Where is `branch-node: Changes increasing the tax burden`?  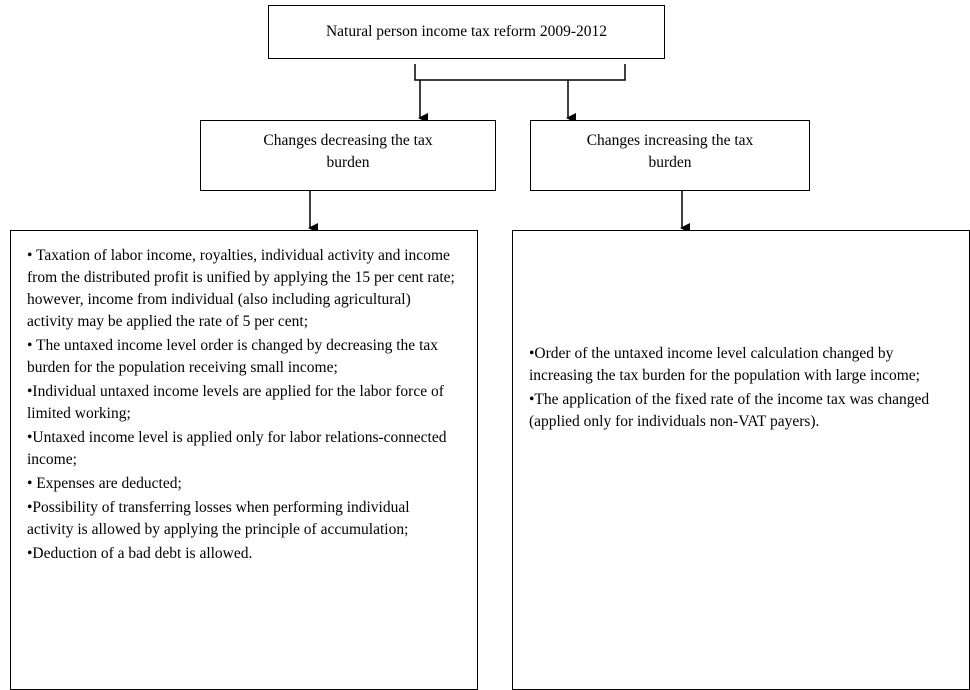 branch-node: Changes increasing the tax burden is located at coordinates (670, 155).